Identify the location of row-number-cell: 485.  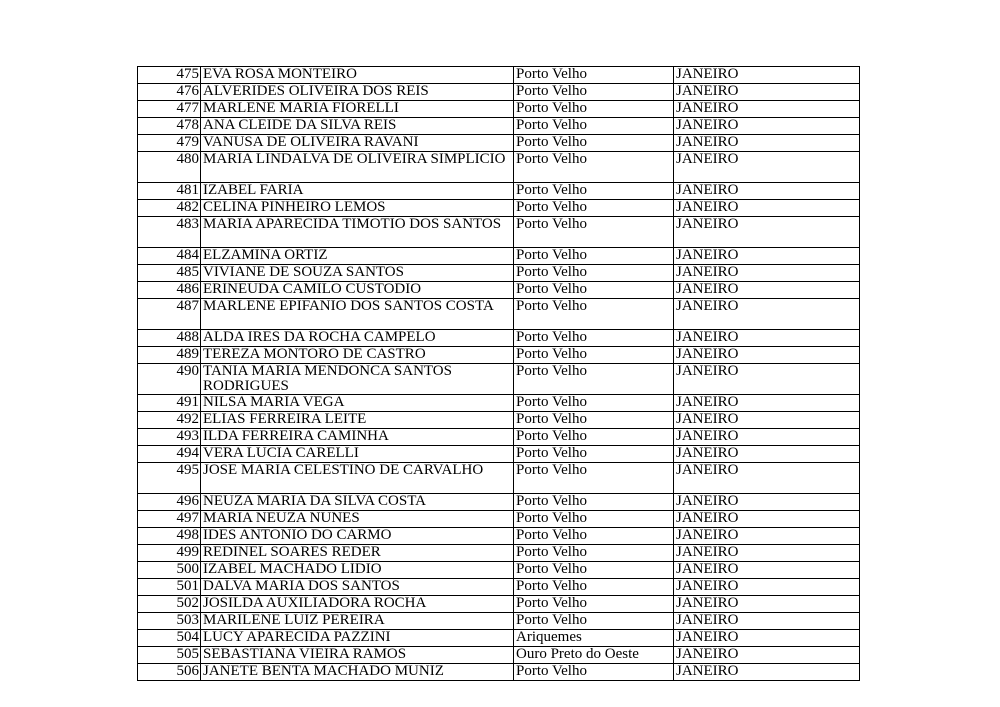
(169, 273).